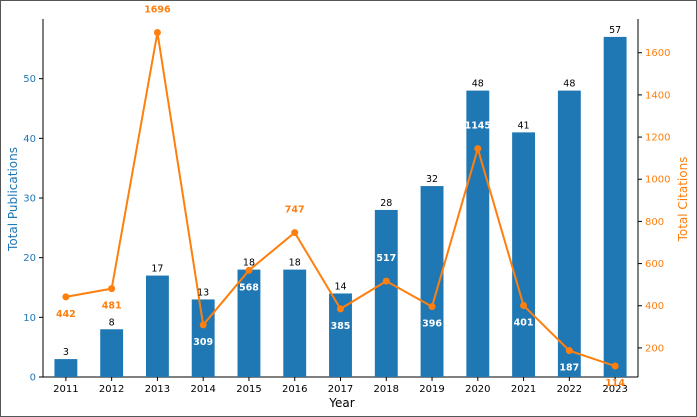 This screenshot has height=417, width=697. Describe the element at coordinates (249, 287) in the screenshot. I see `citation-value-label: 568` at that location.